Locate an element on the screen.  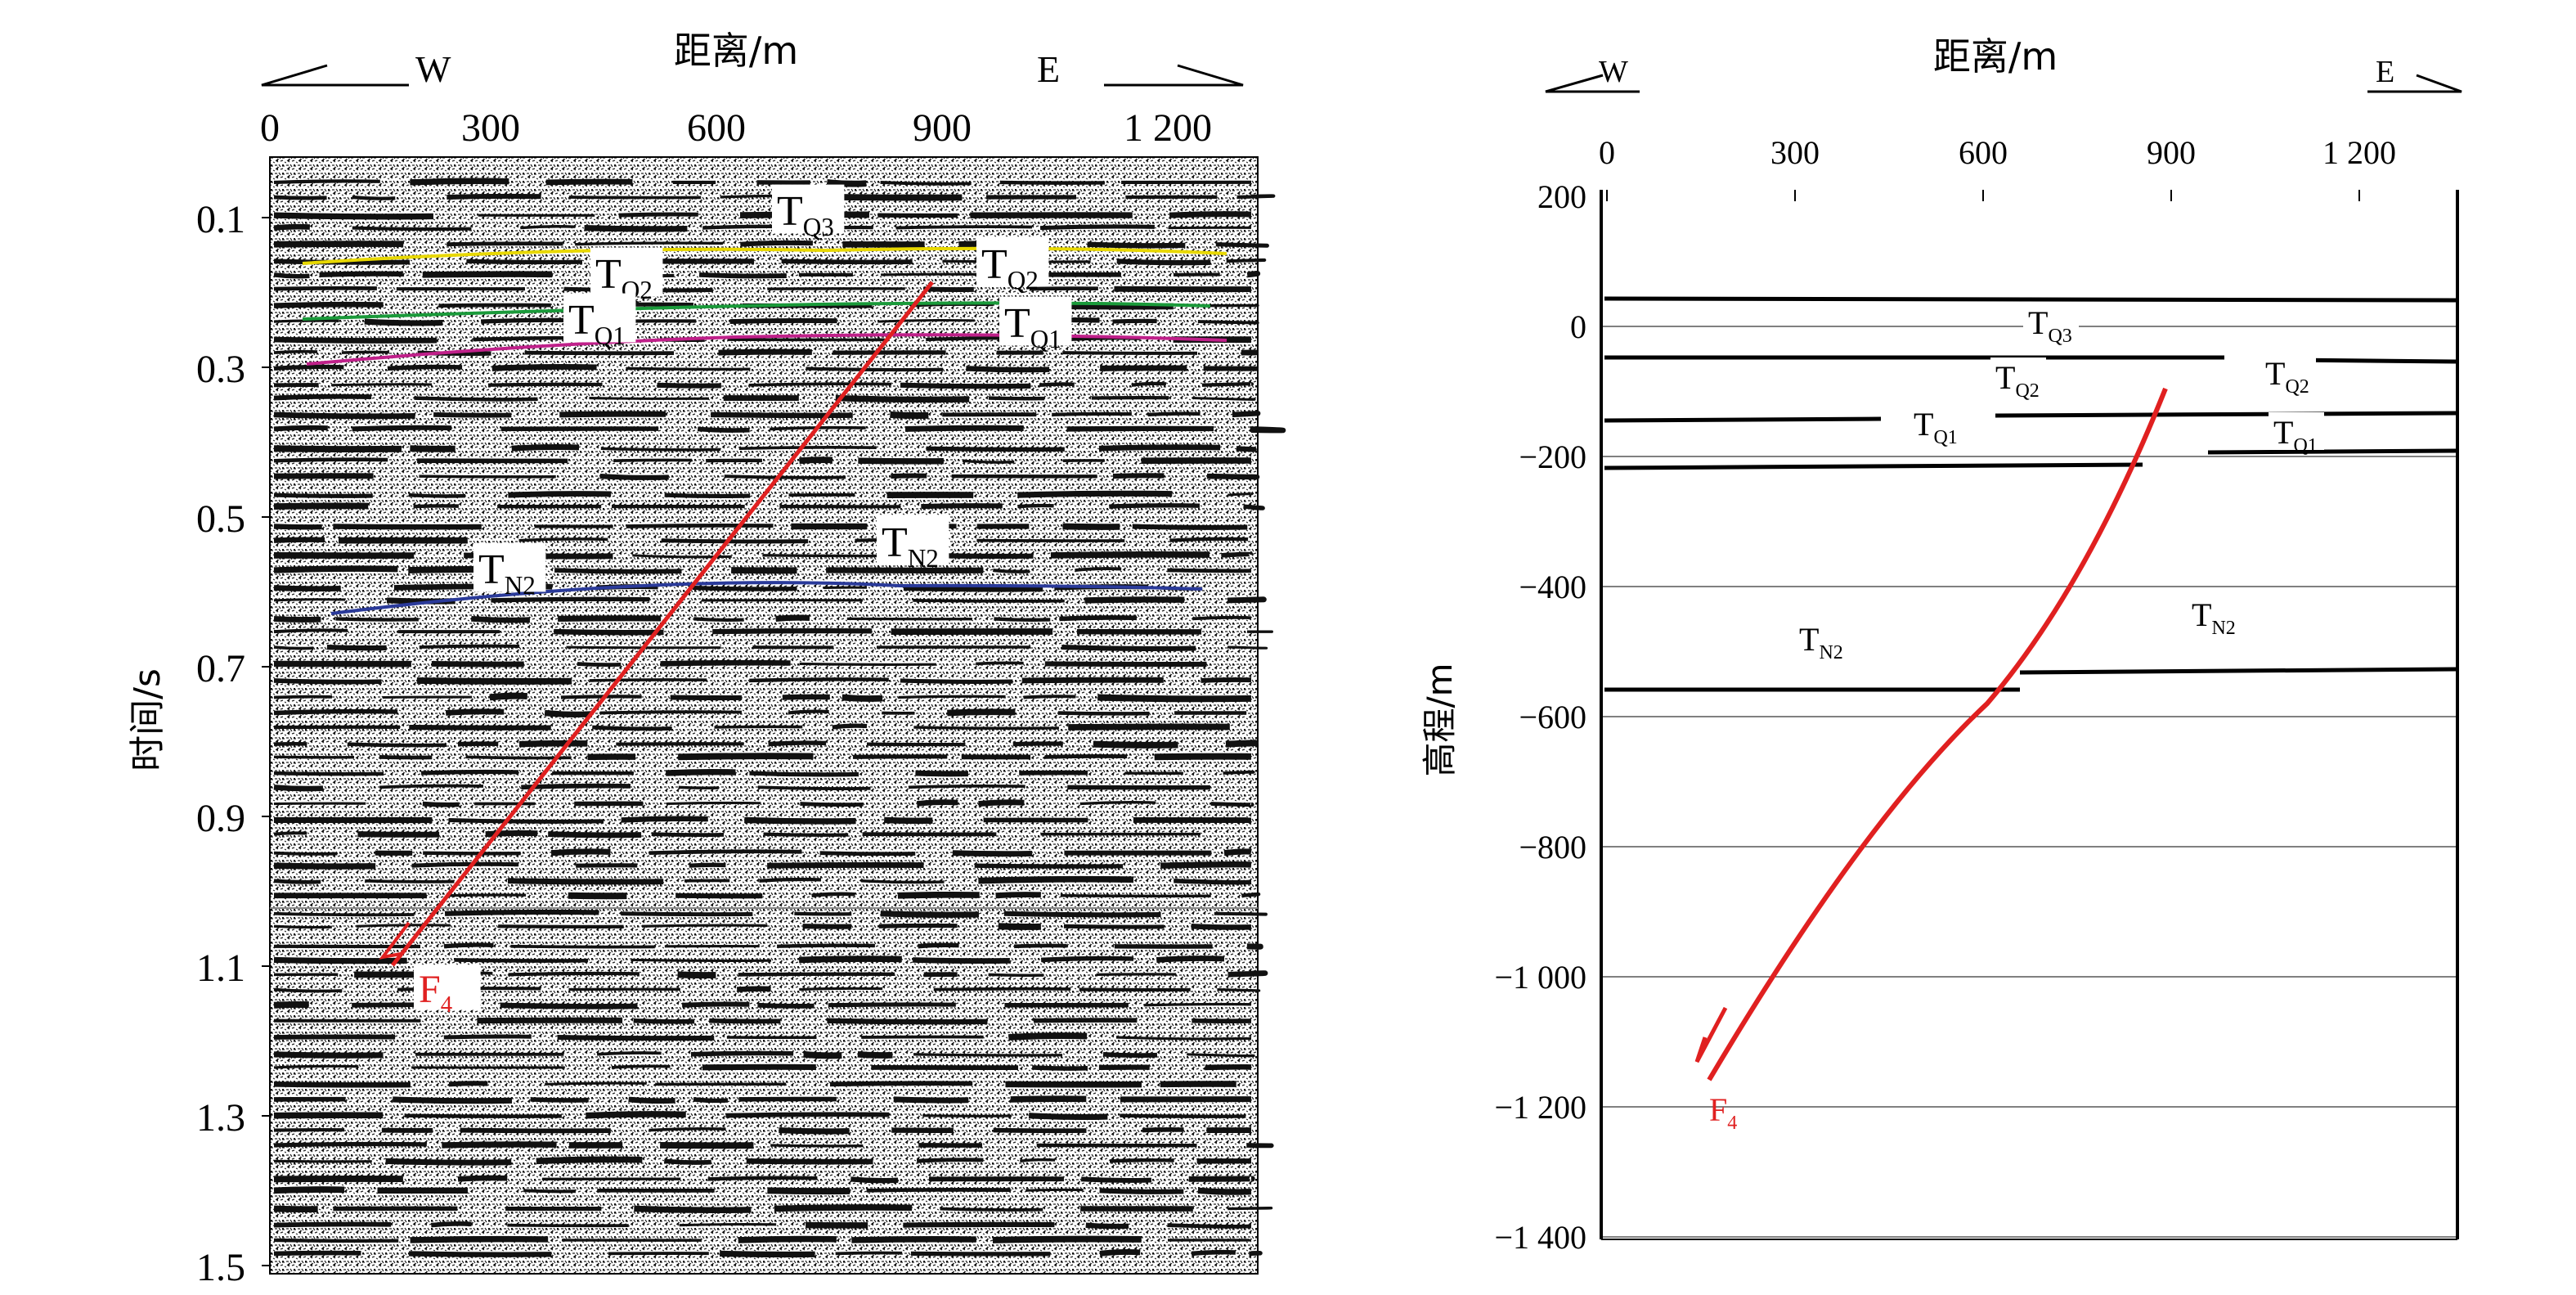
right-y-tick-label: 0 is located at coordinates (1578, 326).